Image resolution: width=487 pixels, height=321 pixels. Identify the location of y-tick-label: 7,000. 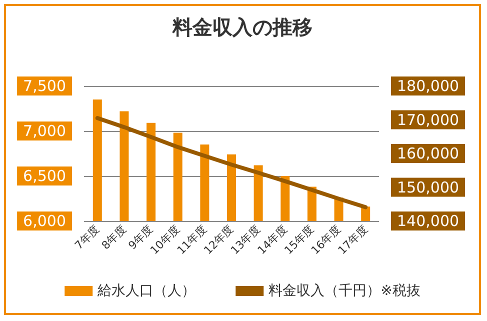
(44, 131).